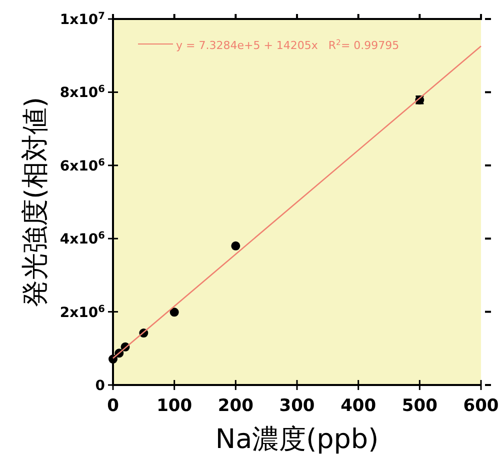  Describe the element at coordinates (174, 406) in the screenshot. I see `x-tick-label: 100` at that location.